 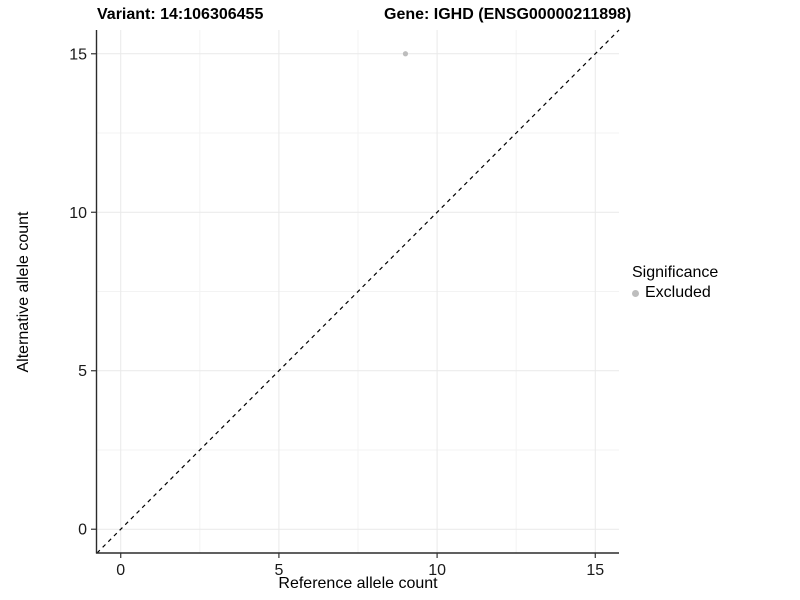 What do you see at coordinates (82, 371) in the screenshot?
I see `y-tick-label: 5` at bounding box center [82, 371].